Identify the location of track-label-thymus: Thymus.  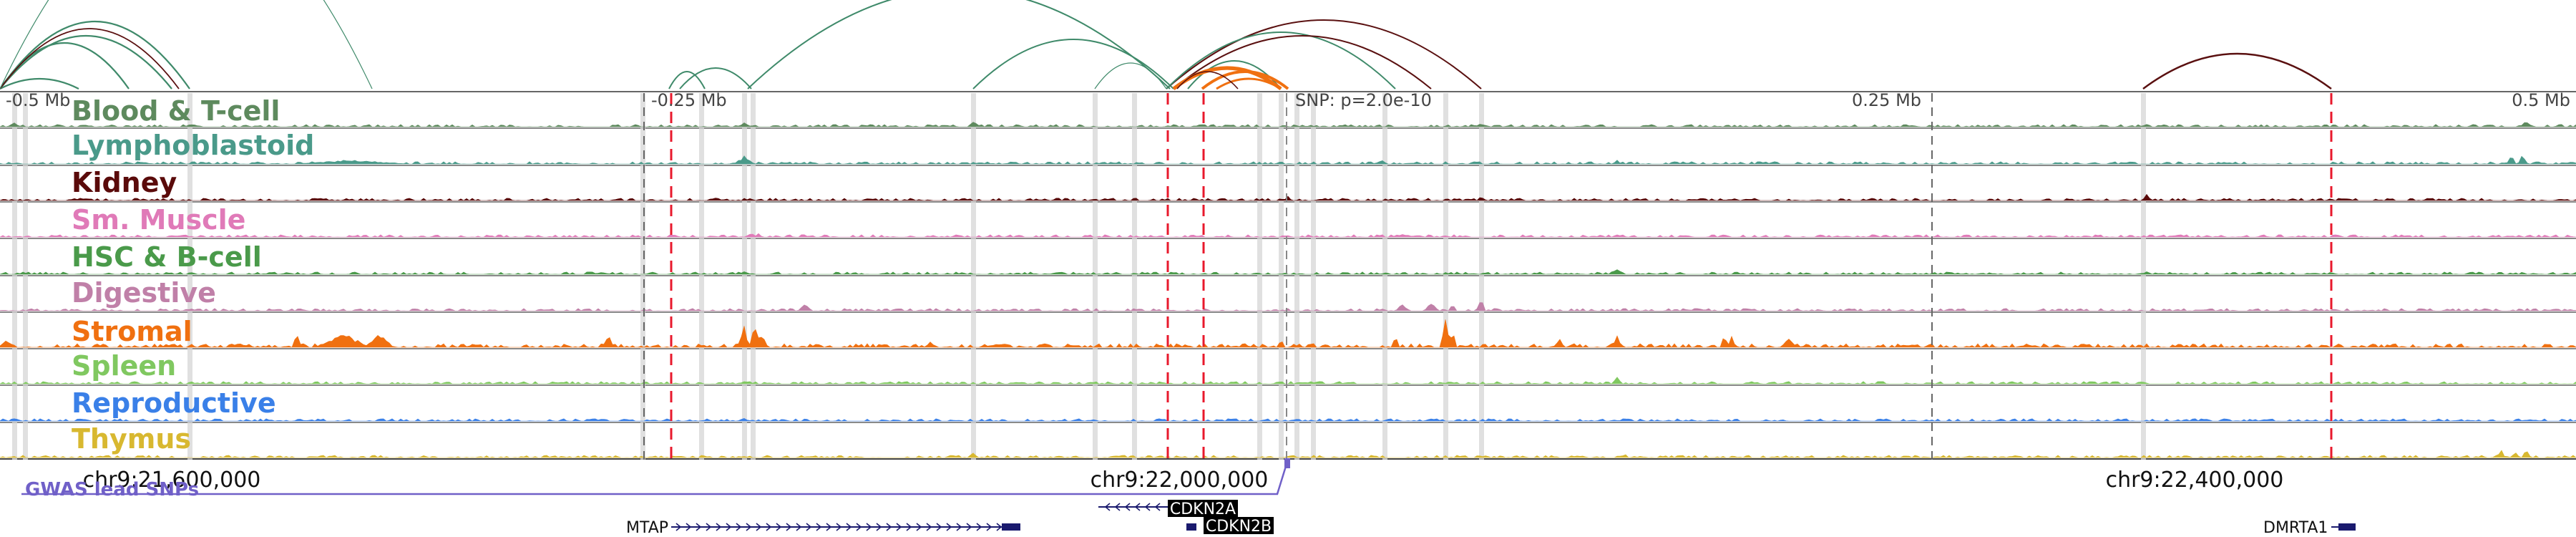
(131, 439).